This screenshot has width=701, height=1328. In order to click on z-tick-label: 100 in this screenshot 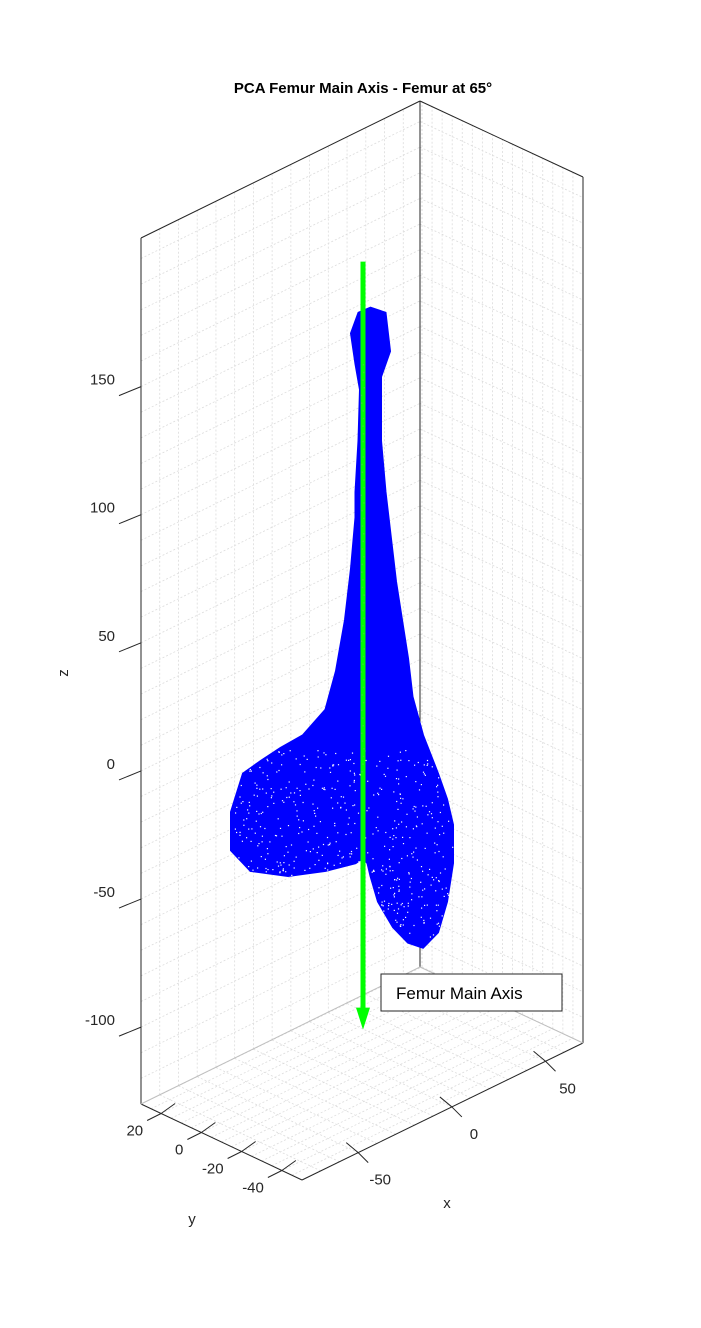, I will do `click(102, 508)`.